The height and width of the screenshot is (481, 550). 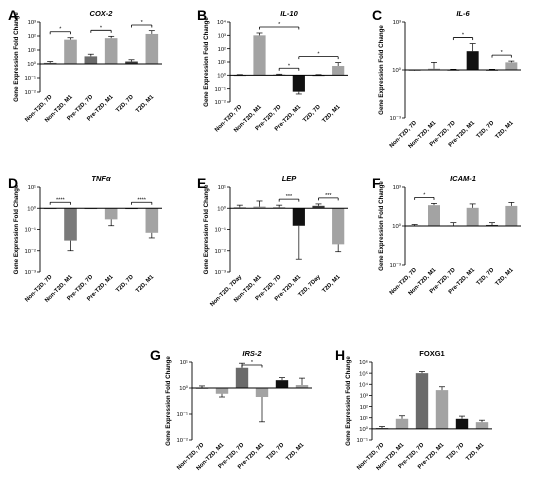 I want to click on panel-title: TNFα, so click(x=101, y=178).